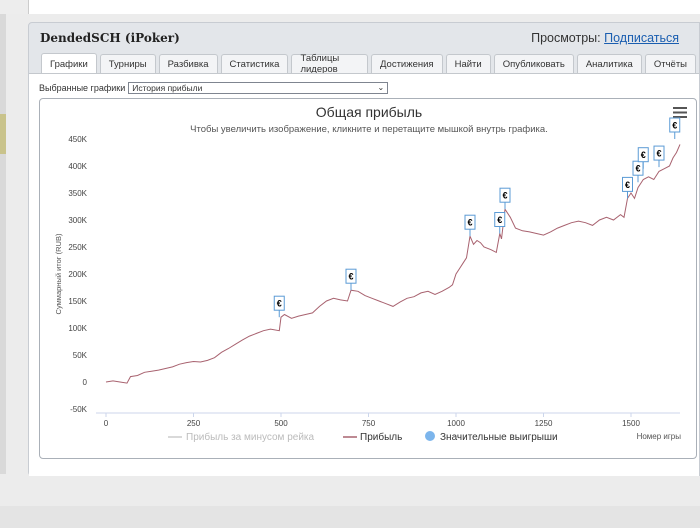 This screenshot has height=528, width=700. Describe the element at coordinates (79, 409) in the screenshot. I see `y-tick-label: -50K` at that location.